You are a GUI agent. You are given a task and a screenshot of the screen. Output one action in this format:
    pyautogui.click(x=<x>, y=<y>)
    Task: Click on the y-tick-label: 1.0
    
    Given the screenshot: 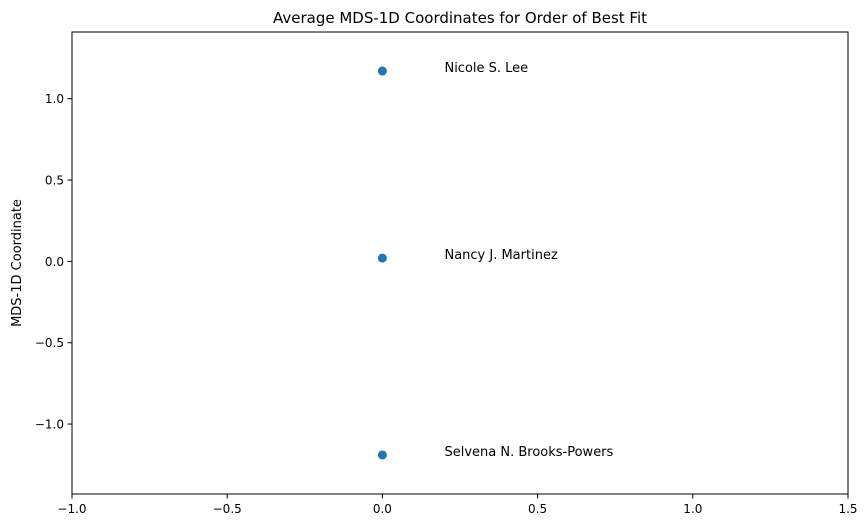 What is the action you would take?
    pyautogui.click(x=54, y=99)
    